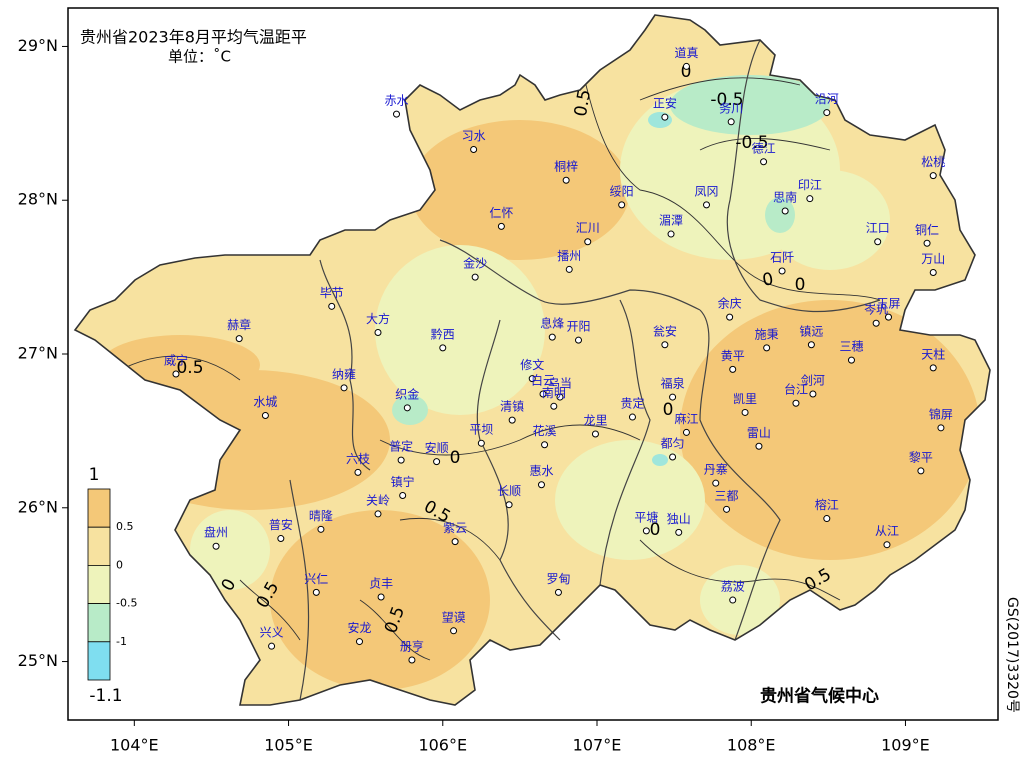 This screenshot has height=764, width=1024. Describe the element at coordinates (671, 221) in the screenshot. I see `station-label: 湄潭` at that location.